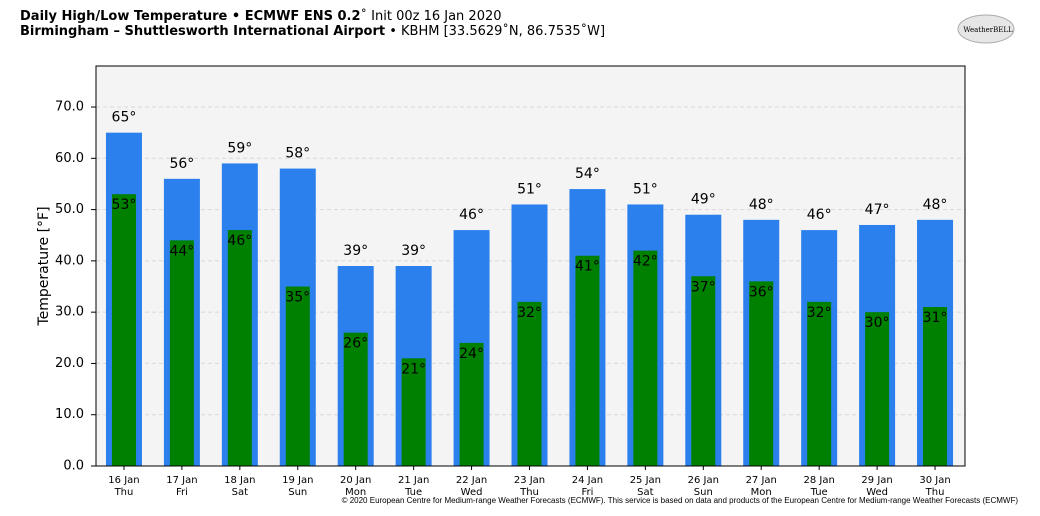  Describe the element at coordinates (587, 267) in the screenshot. I see `value-label: 41°` at that location.